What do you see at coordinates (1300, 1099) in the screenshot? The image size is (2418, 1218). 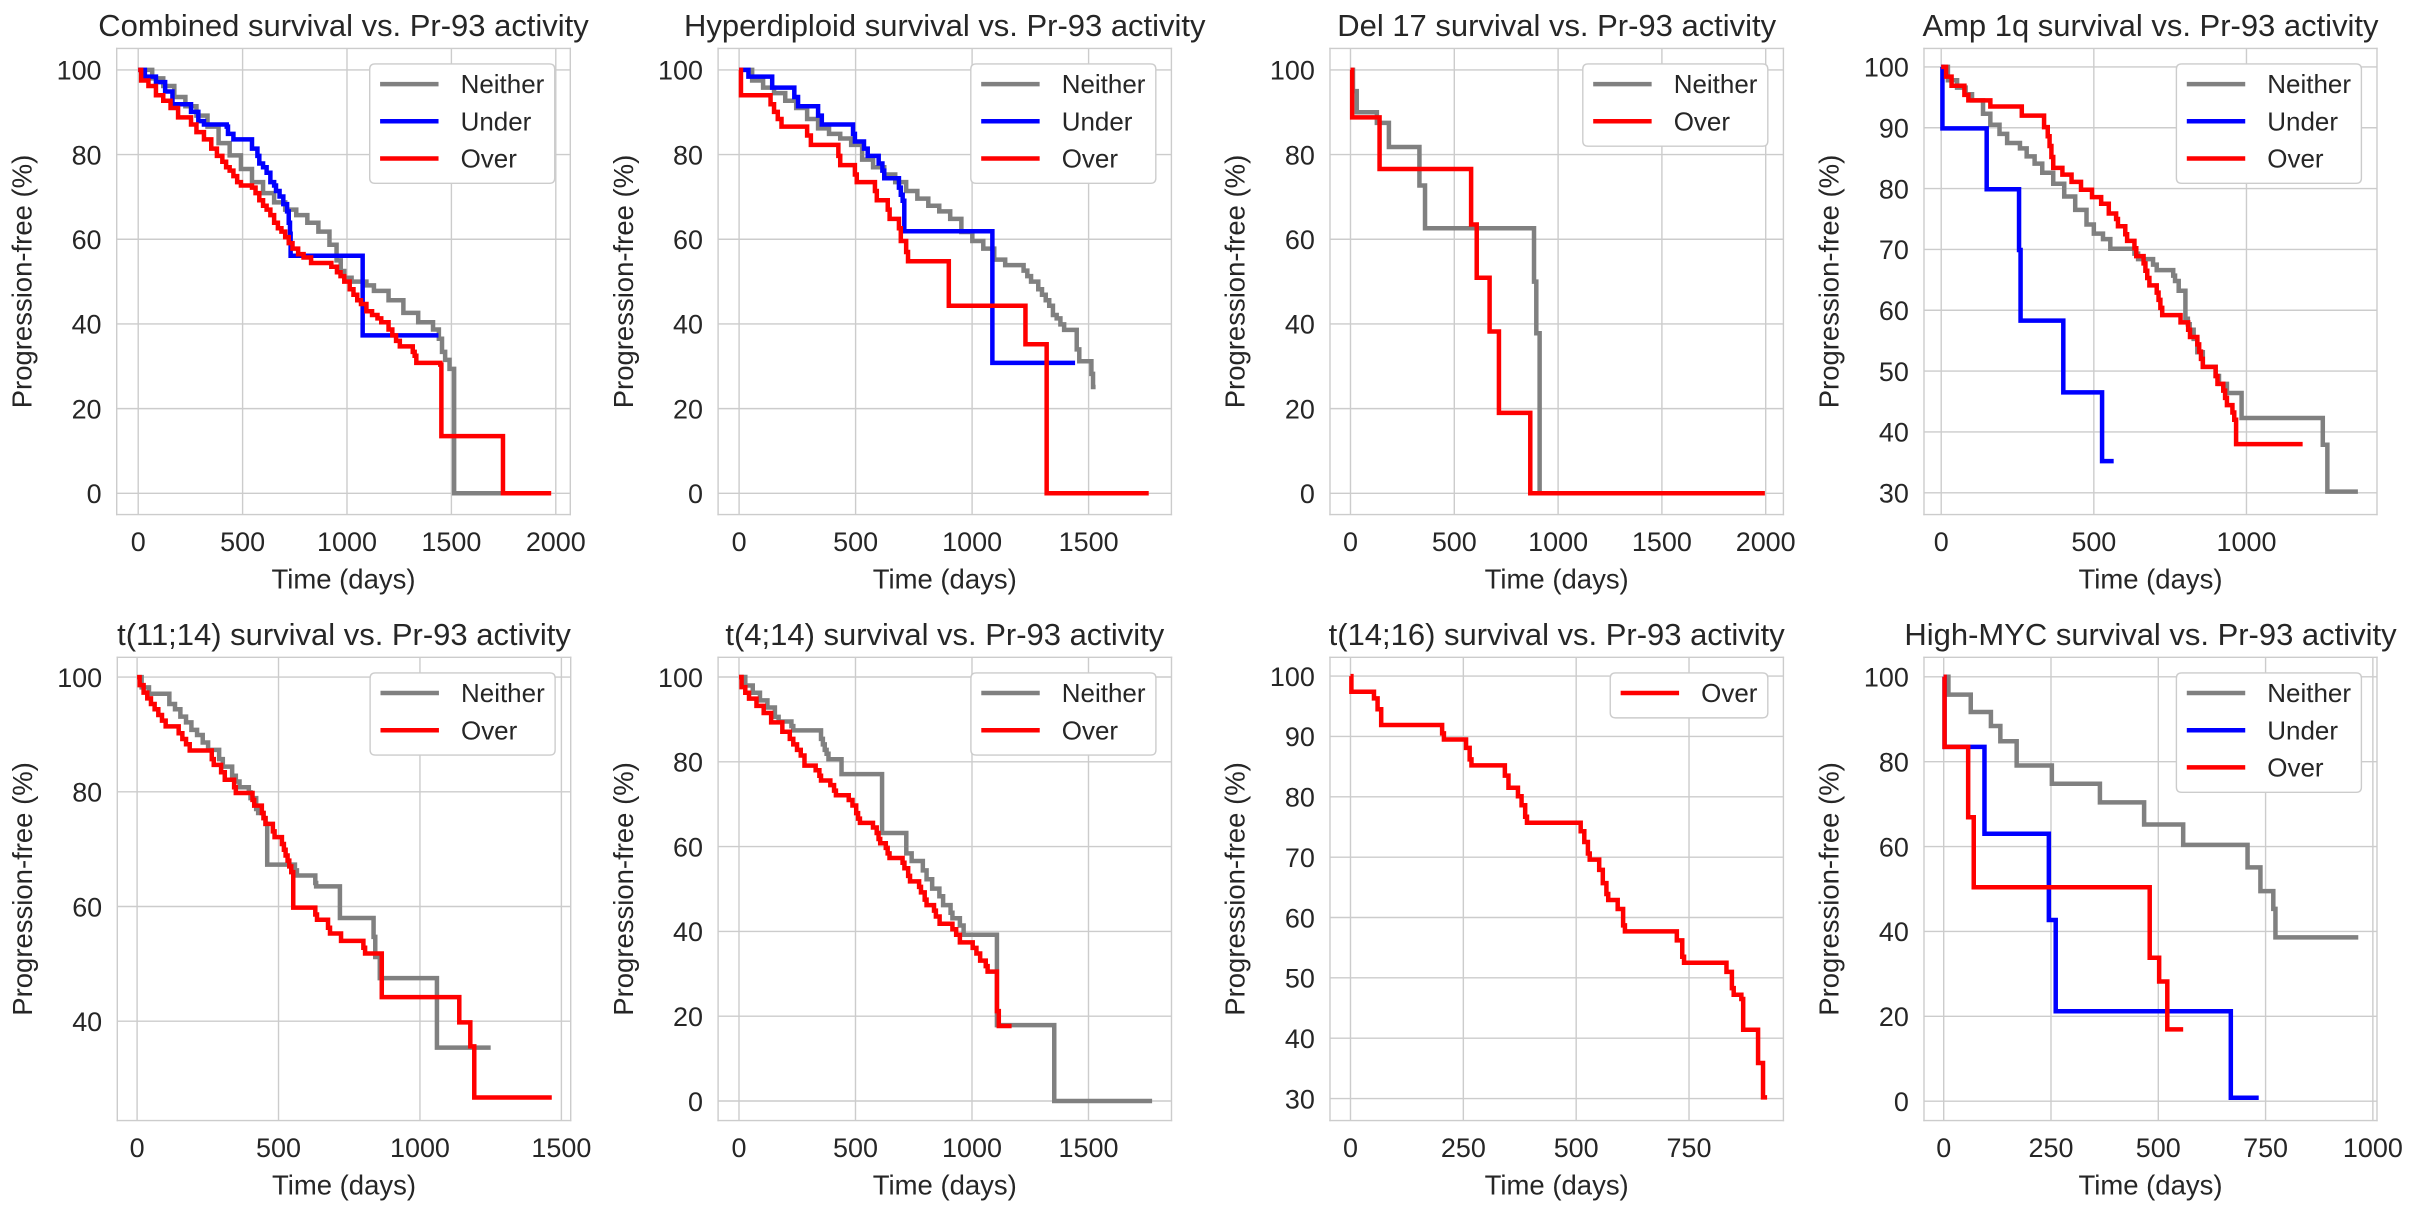 I see `svg-text: 30` at bounding box center [1300, 1099].